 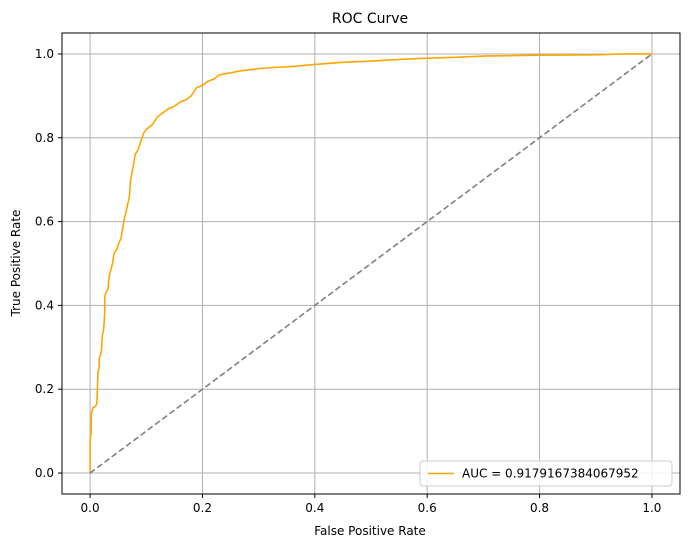 I want to click on y-axis-label: True Positive Rate, so click(x=16, y=264).